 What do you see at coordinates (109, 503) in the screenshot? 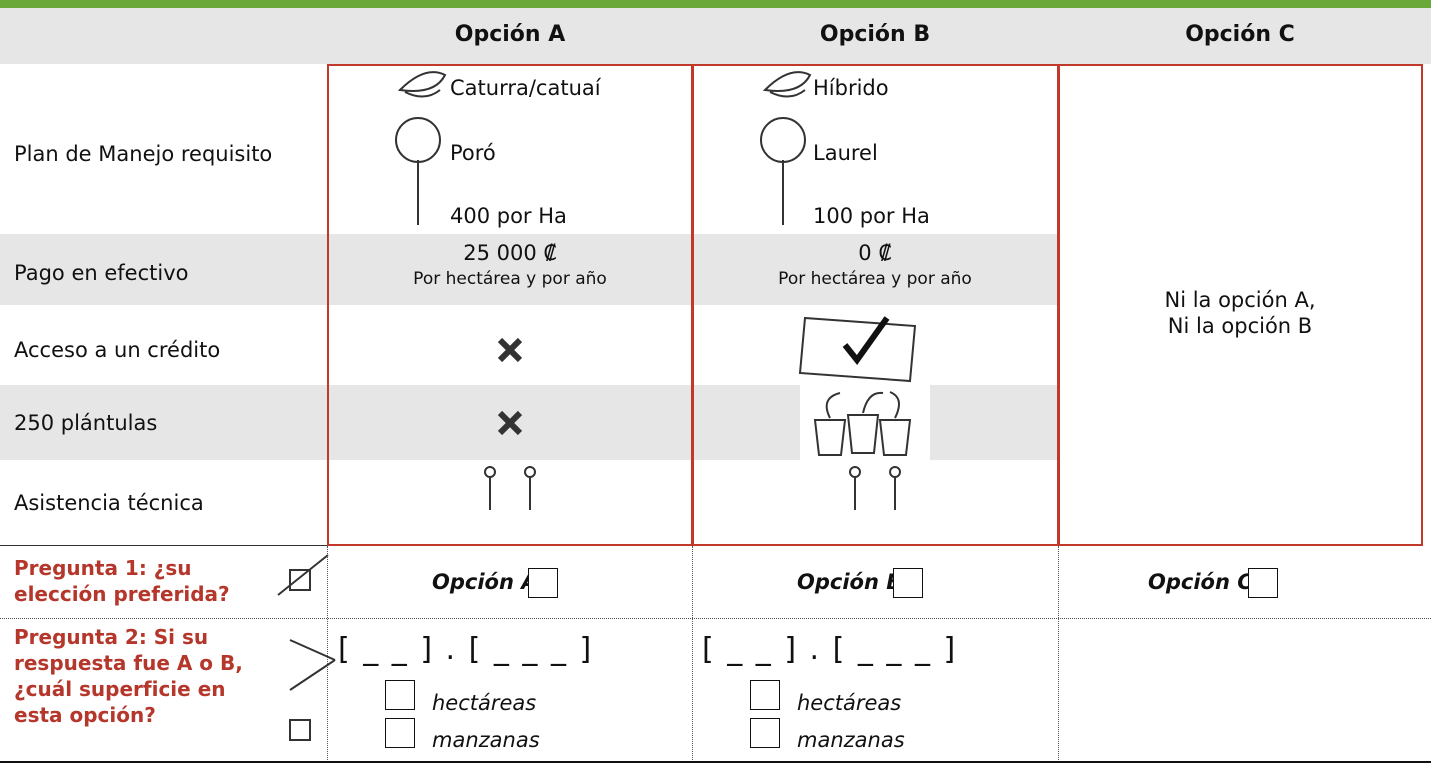
I see `row-label: Asistencia técnica` at bounding box center [109, 503].